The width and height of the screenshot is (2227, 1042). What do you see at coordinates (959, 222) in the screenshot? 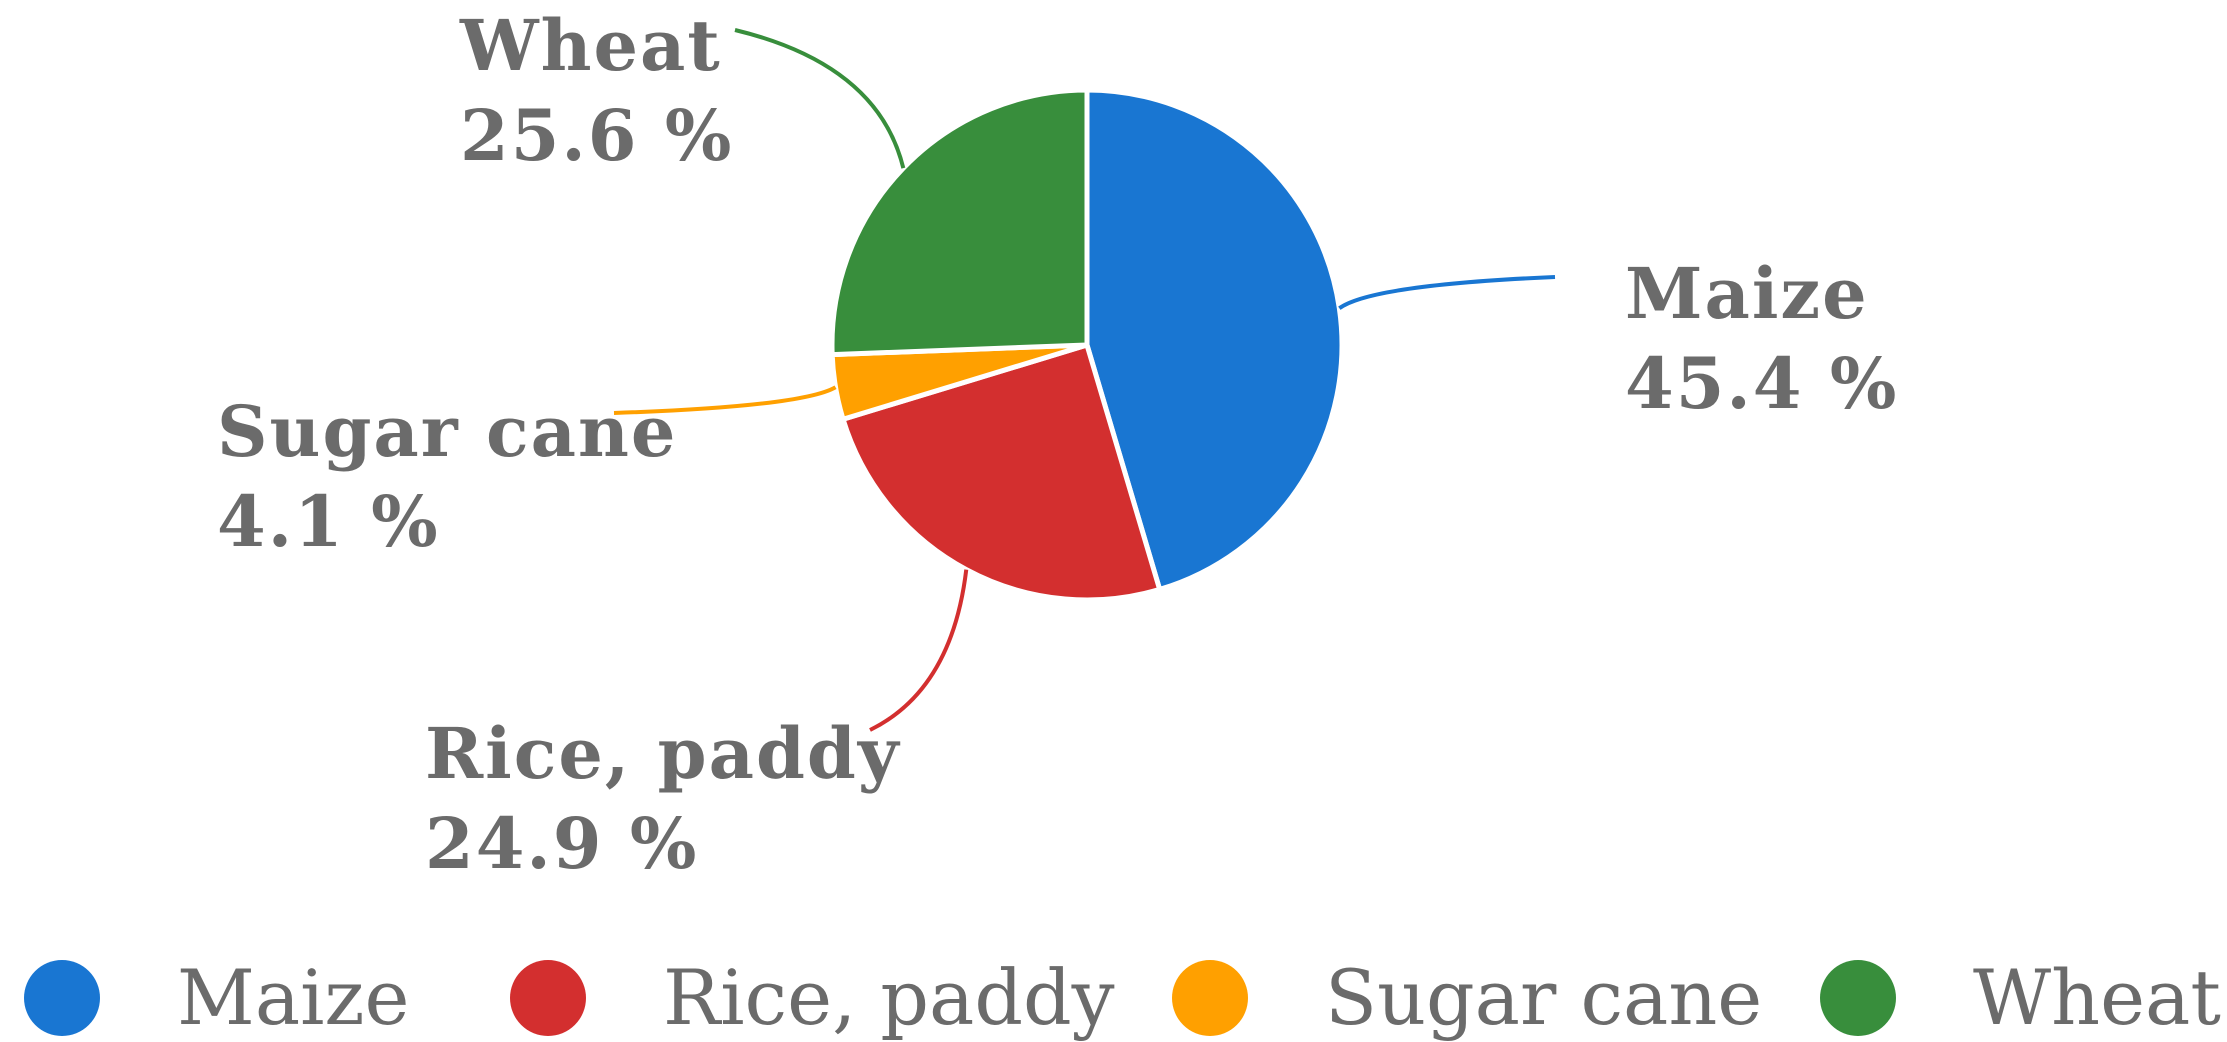
I see `pie-slice-wheat` at bounding box center [959, 222].